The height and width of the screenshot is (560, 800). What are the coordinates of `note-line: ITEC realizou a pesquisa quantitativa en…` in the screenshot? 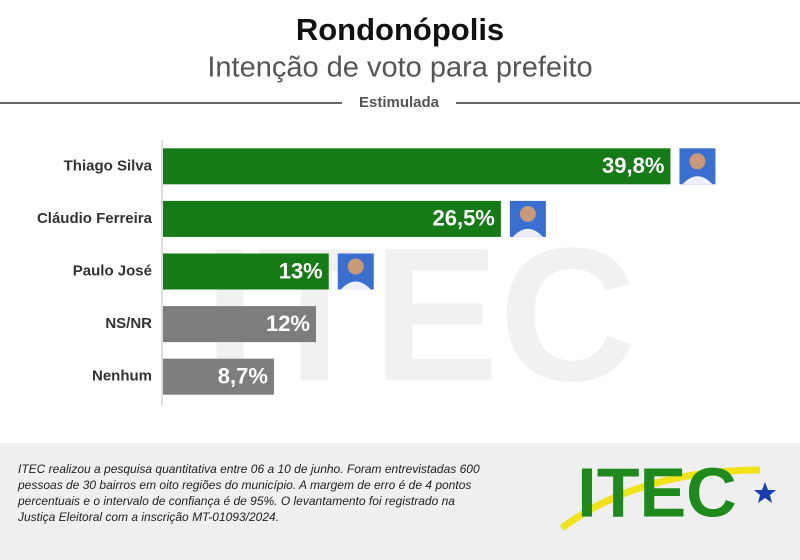 It's located at (249, 469).